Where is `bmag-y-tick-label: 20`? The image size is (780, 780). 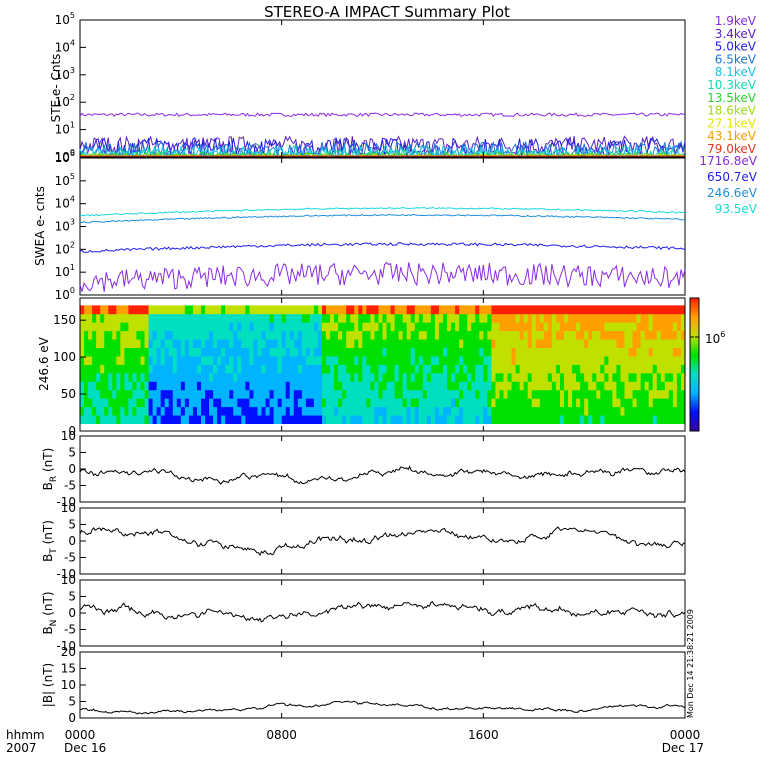
bmag-y-tick-label: 20 is located at coordinates (68, 652).